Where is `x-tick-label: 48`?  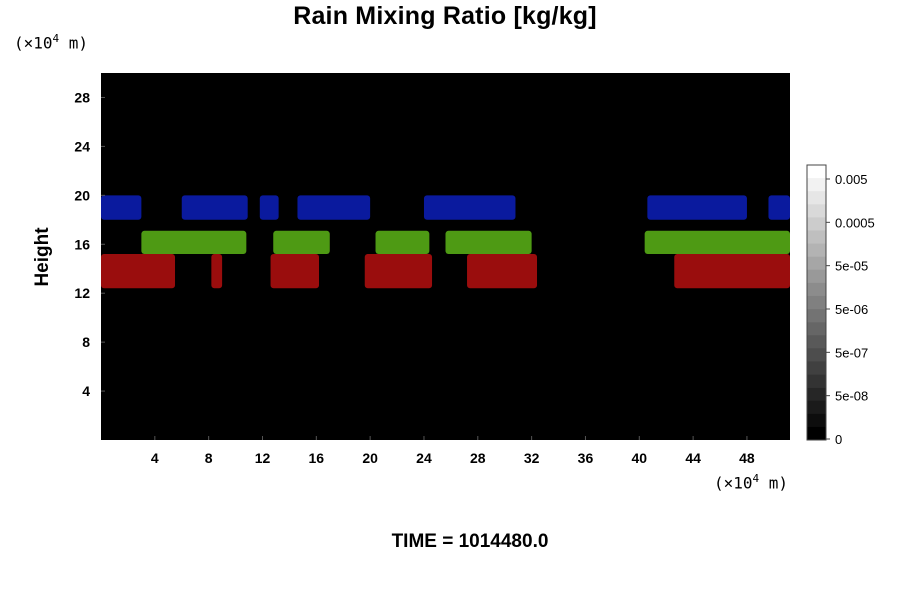
x-tick-label: 48 is located at coordinates (747, 458).